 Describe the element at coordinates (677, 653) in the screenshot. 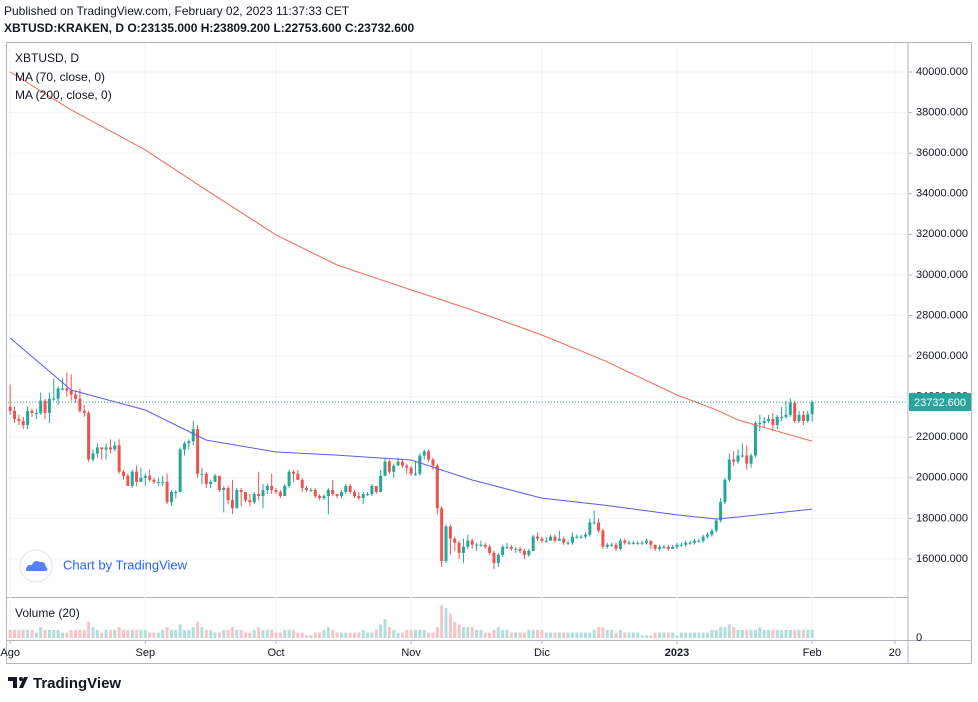

I see `x-tick-label: 2023` at that location.